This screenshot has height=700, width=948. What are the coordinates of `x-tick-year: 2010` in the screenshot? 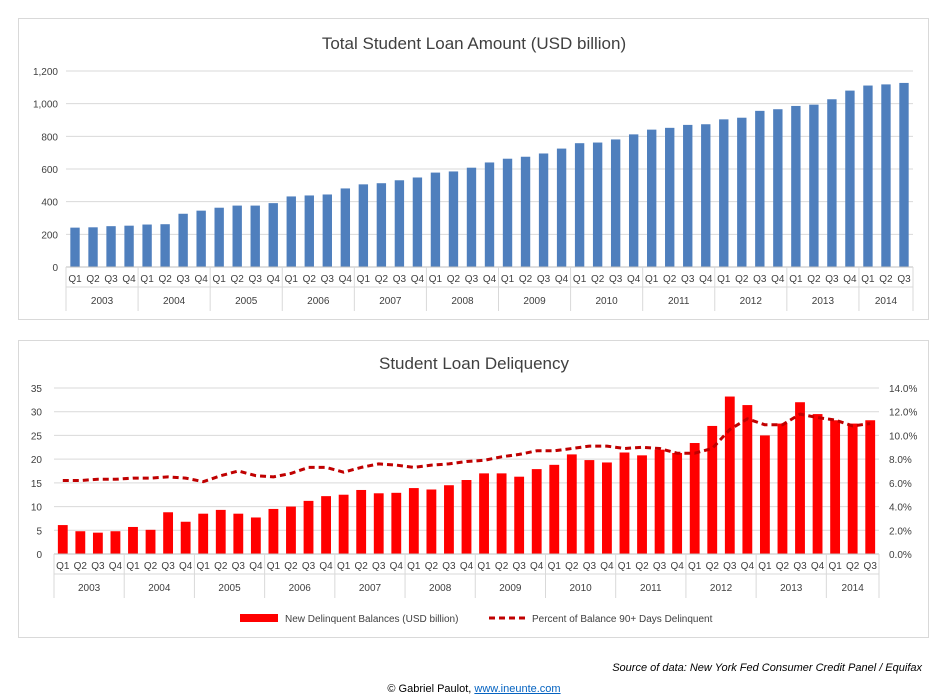 It's located at (607, 301).